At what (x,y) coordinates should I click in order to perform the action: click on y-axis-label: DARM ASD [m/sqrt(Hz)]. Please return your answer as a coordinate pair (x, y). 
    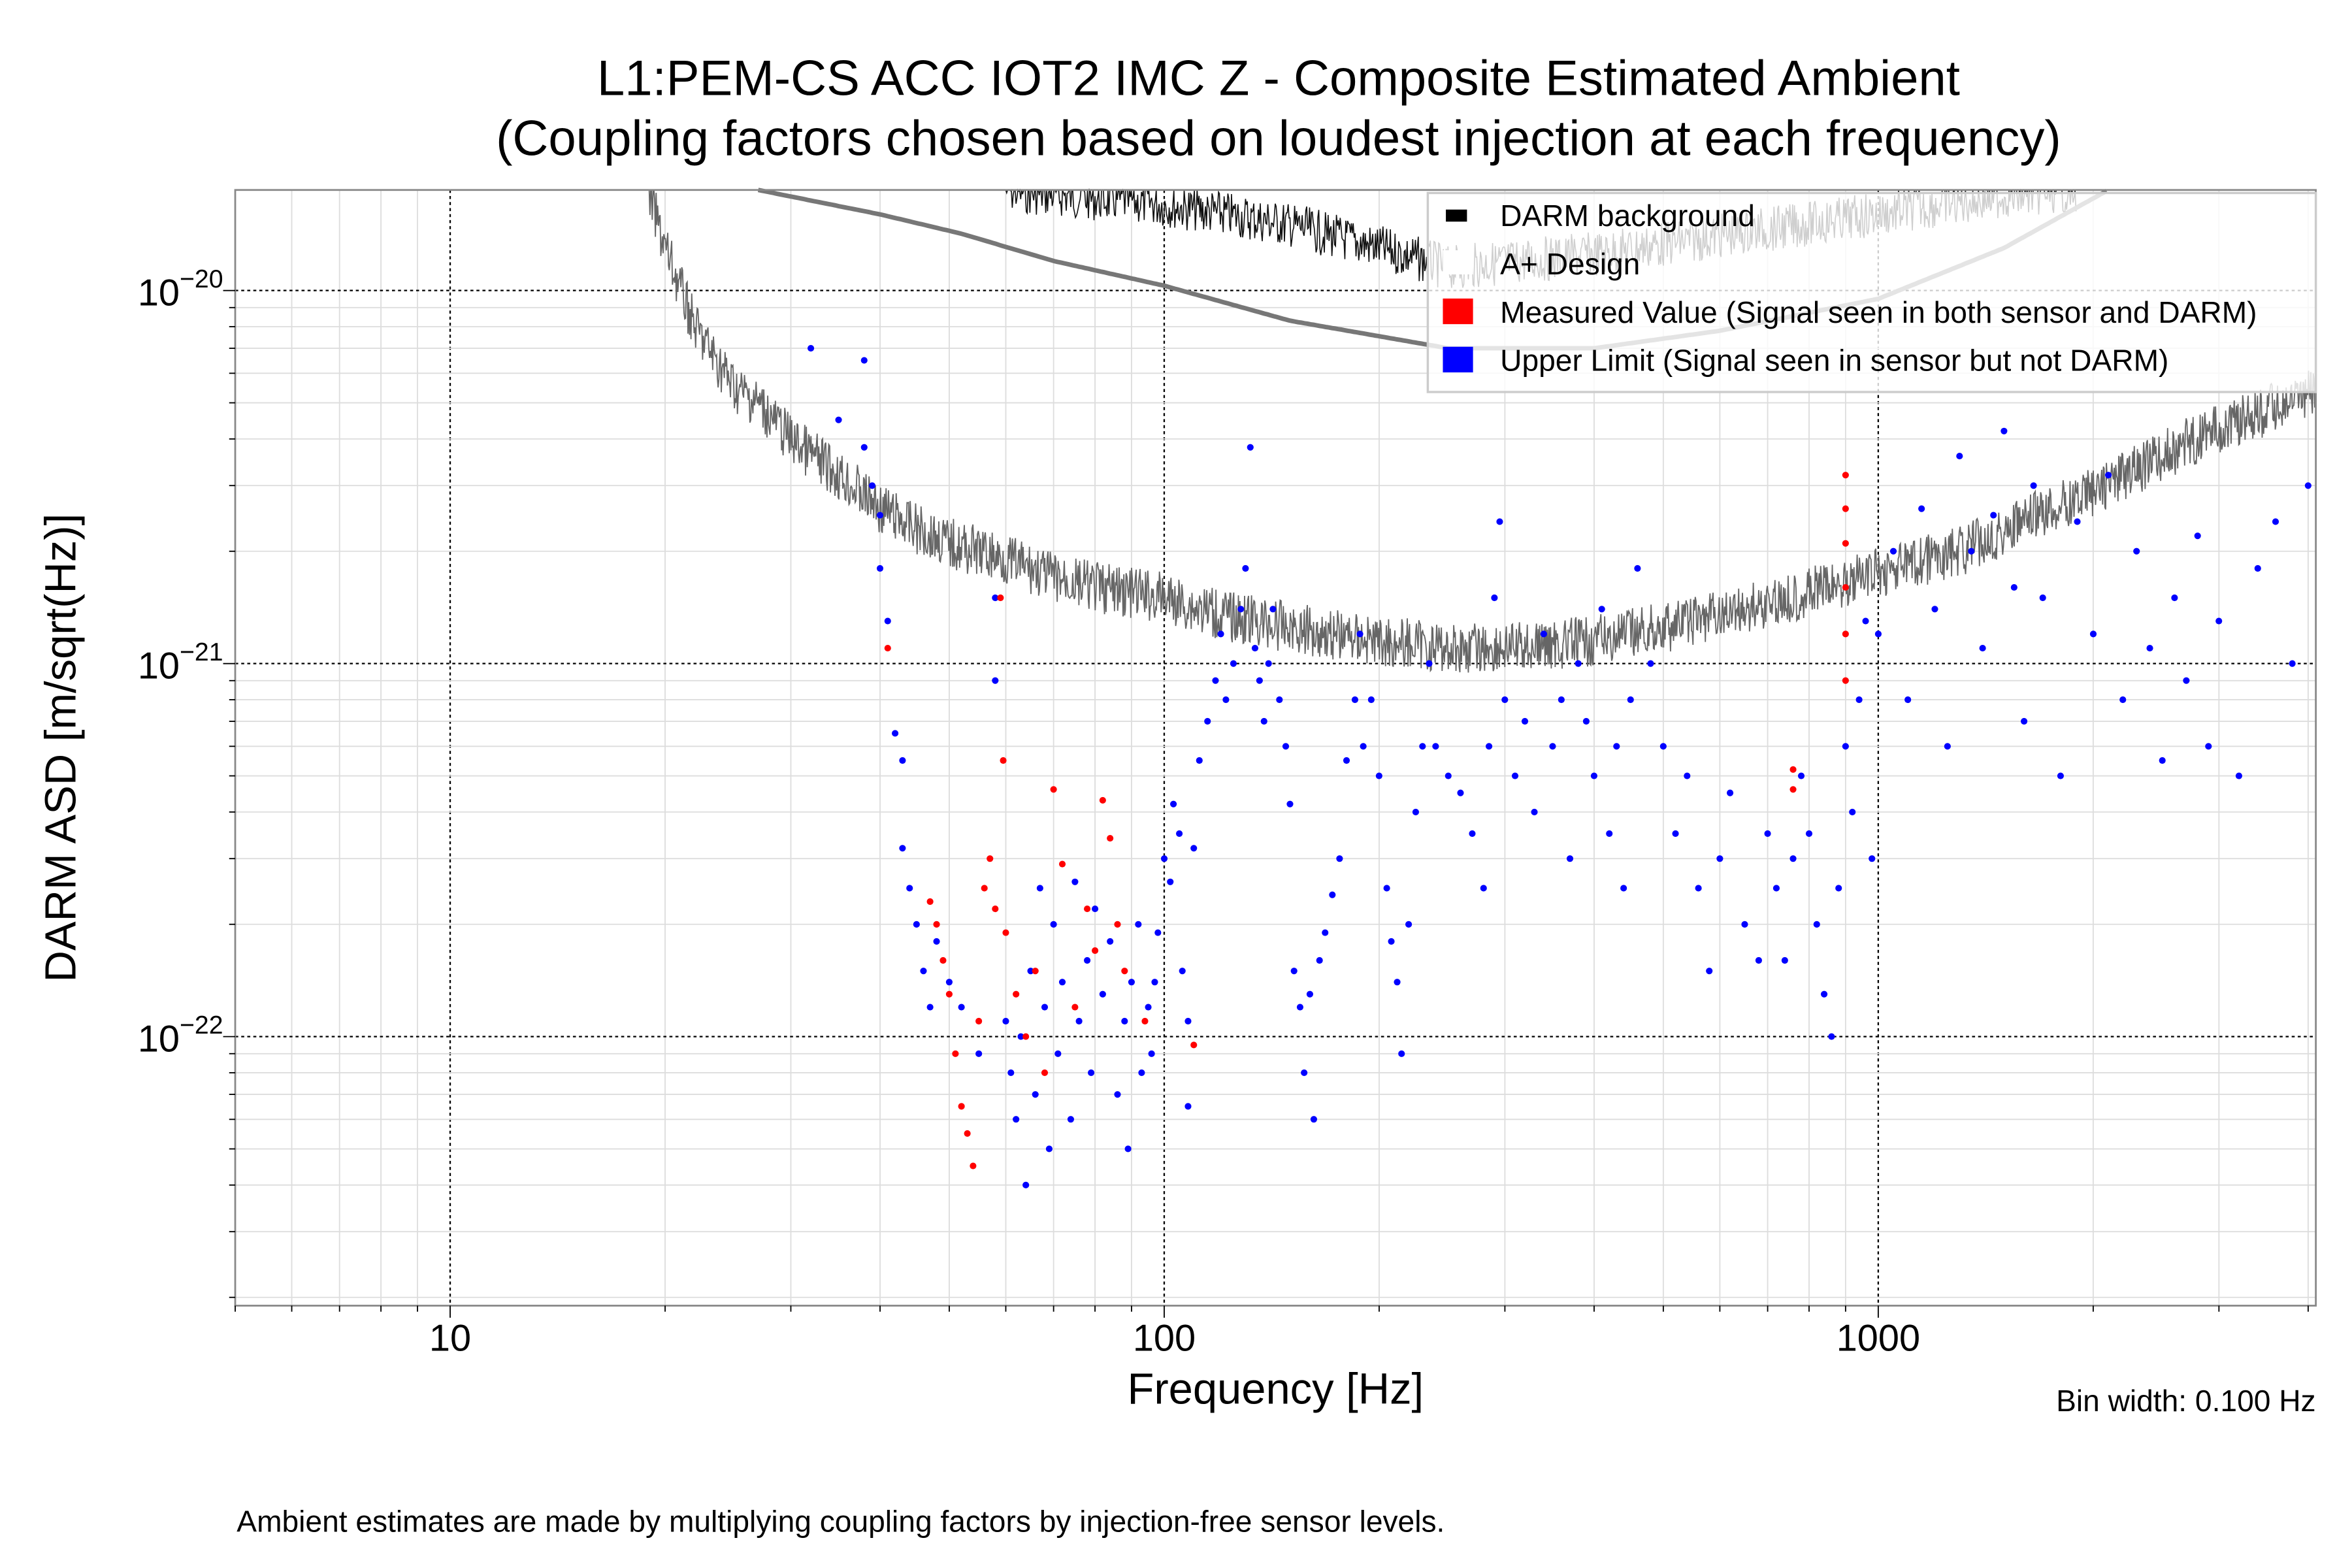
    Looking at the image, I should click on (60, 748).